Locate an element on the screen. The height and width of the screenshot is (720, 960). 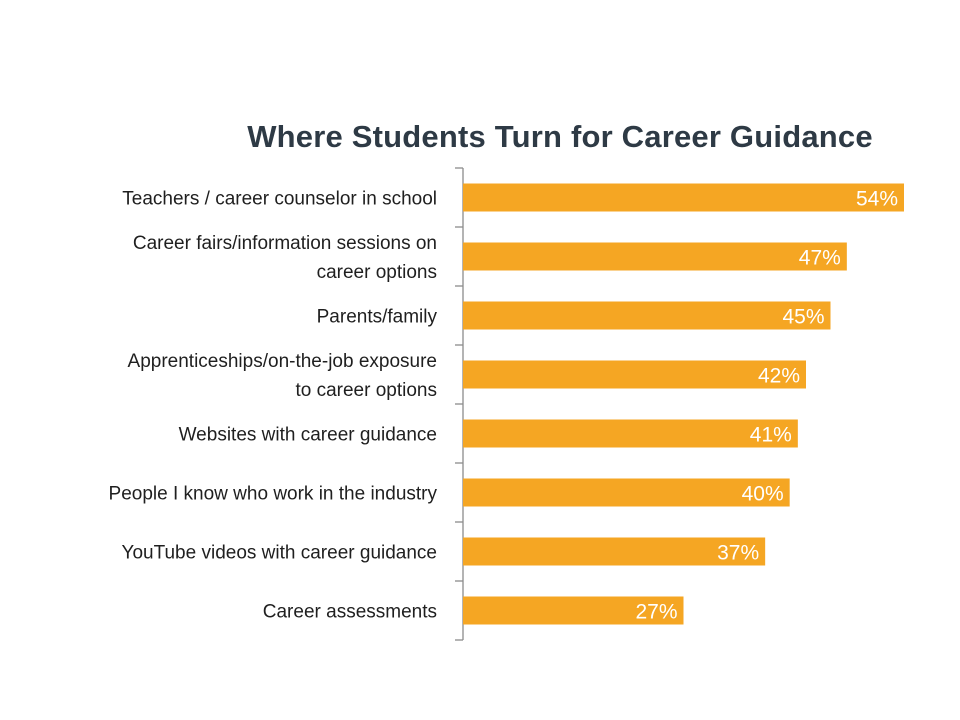
category-label-line: Parents/family is located at coordinates (377, 317).